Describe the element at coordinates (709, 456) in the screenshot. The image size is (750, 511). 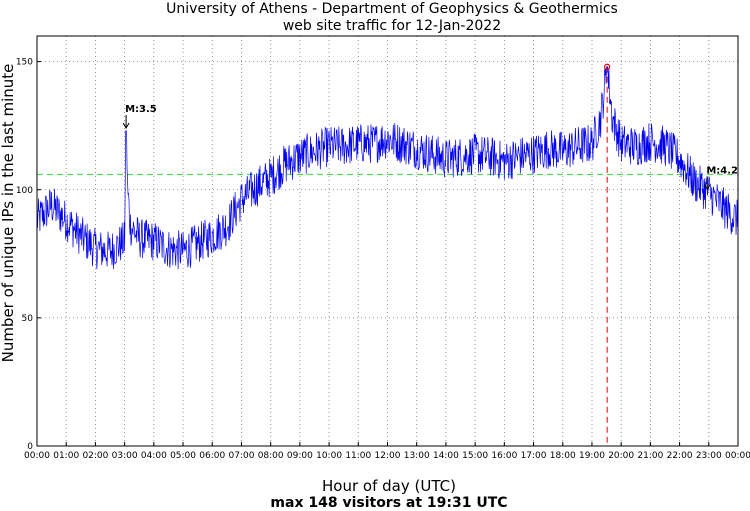
I see `x-tick-label: 23:00` at that location.